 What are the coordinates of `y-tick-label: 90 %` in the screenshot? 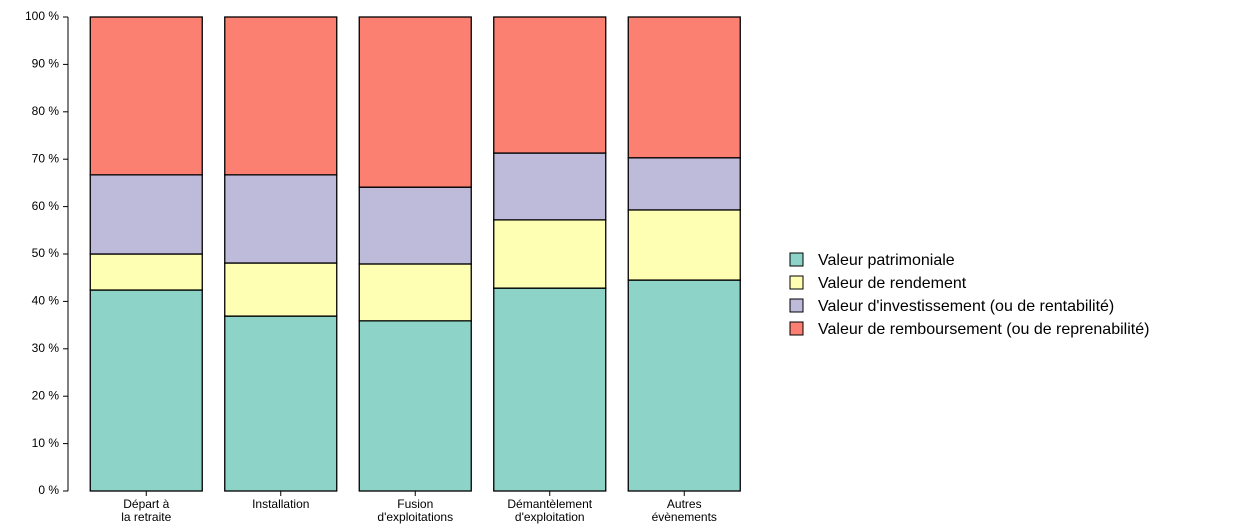 It's located at (46, 64).